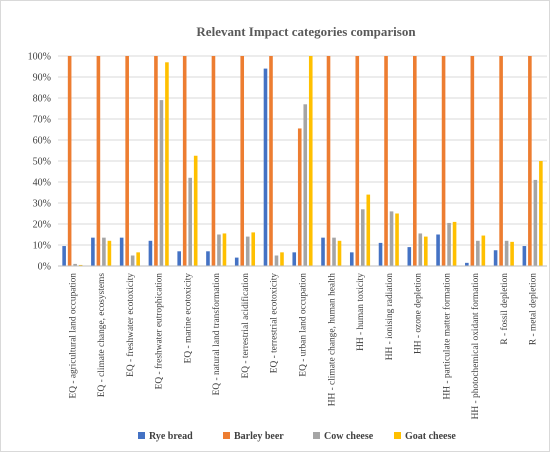 Image resolution: width=550 pixels, height=458 pixels. What do you see at coordinates (39, 162) in the screenshot?
I see `y-axis-ticks: 0% 10% 20% 30% 40% 50% 60% 70% 80% 90% 100%` at bounding box center [39, 162].